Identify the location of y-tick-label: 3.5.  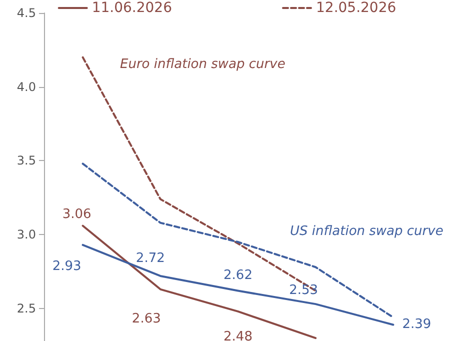
(26, 161).